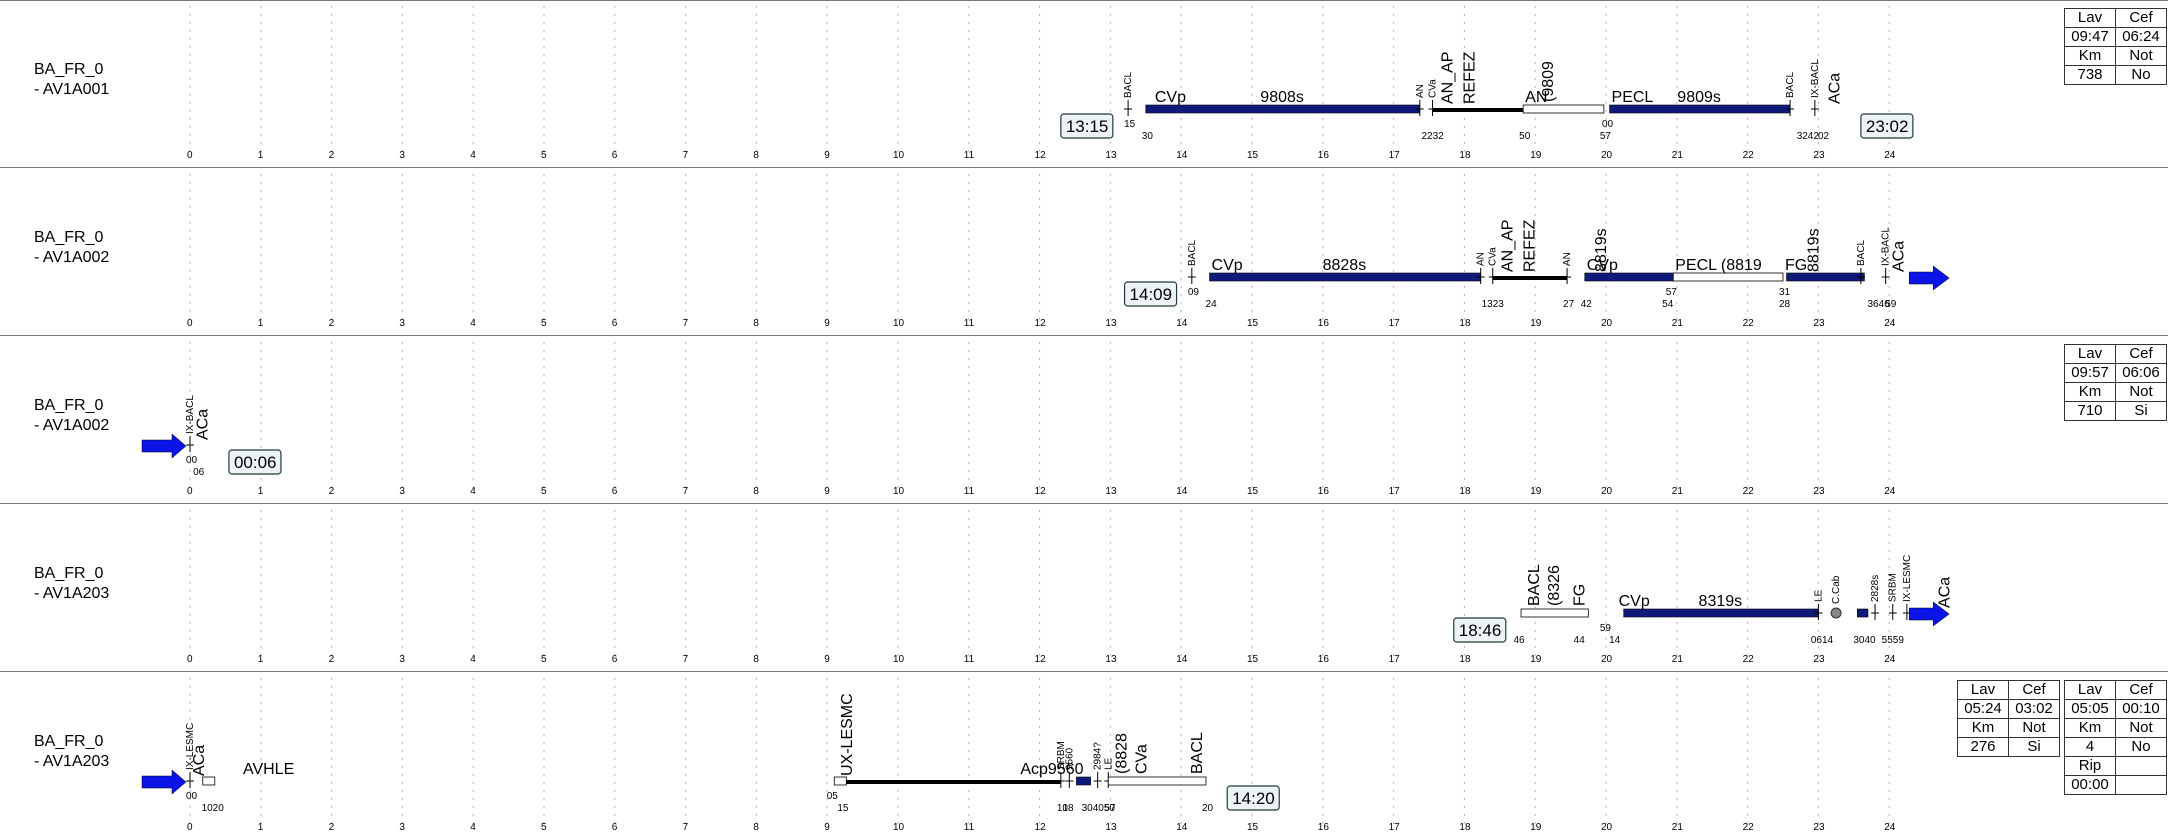  I want to click on summary-row: 09:47 06:24, so click(2115, 37).